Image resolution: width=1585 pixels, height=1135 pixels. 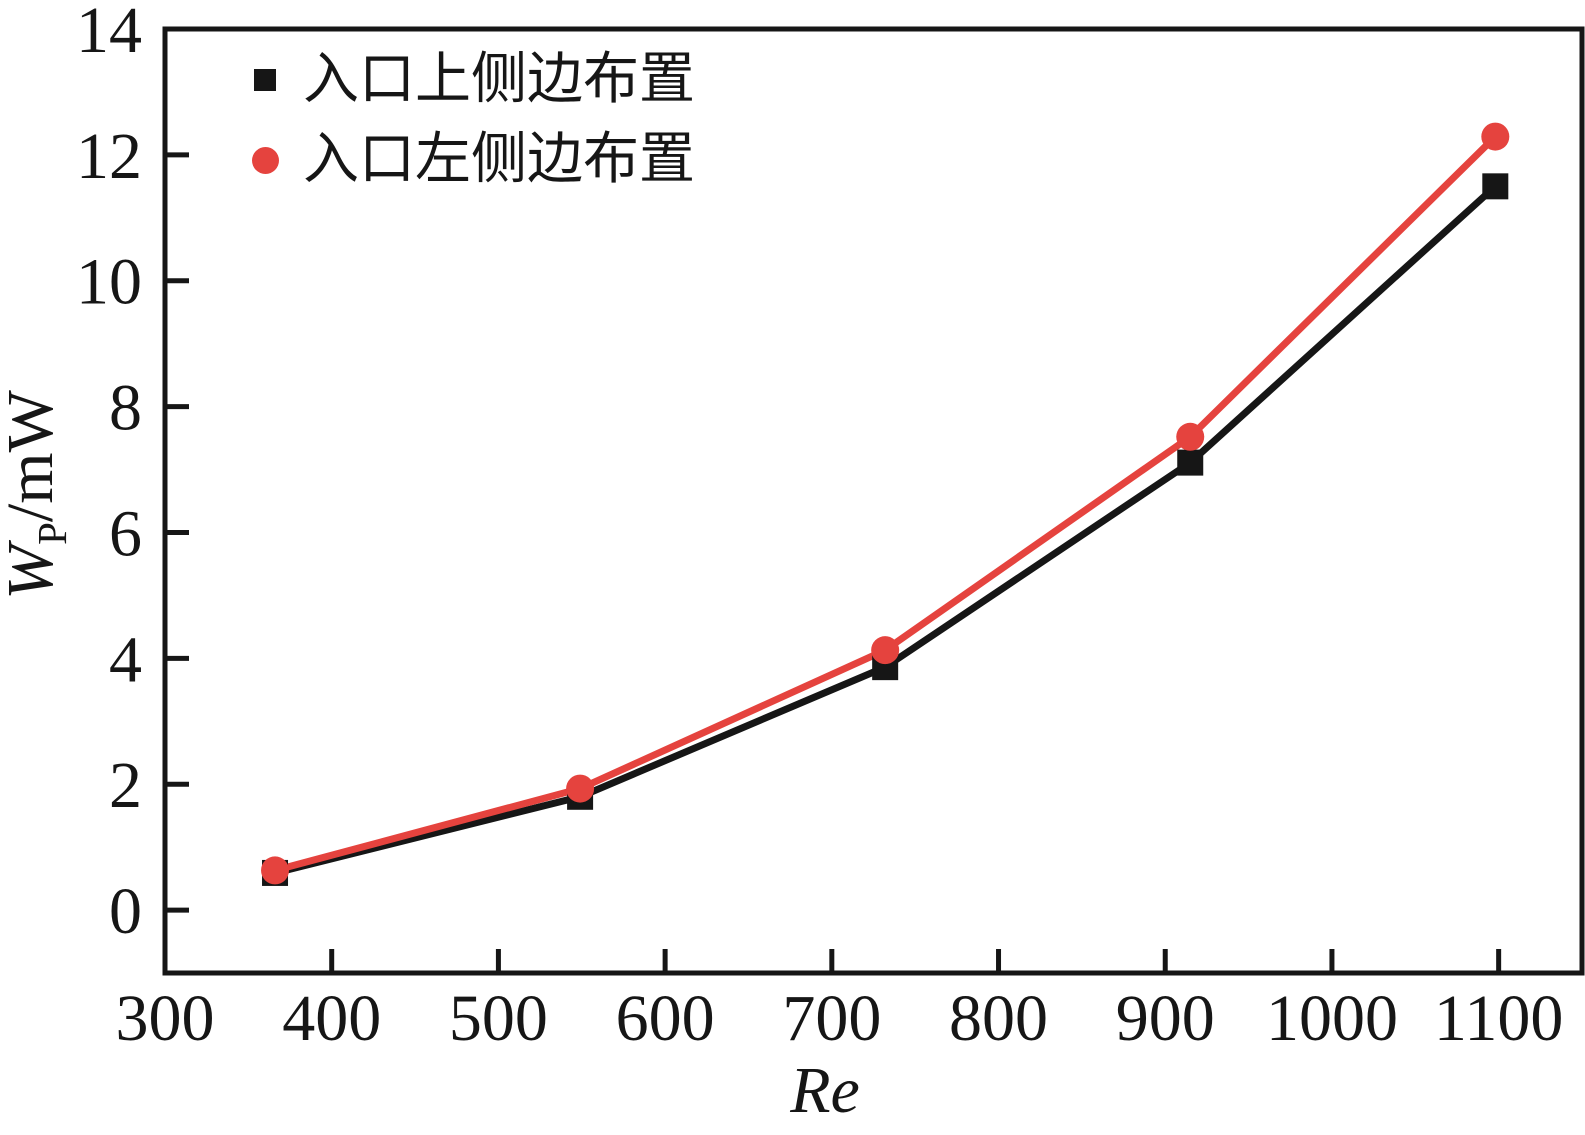 I want to click on legend-item-top-side-inlet: 入口上侧边布置, so click(x=465, y=80).